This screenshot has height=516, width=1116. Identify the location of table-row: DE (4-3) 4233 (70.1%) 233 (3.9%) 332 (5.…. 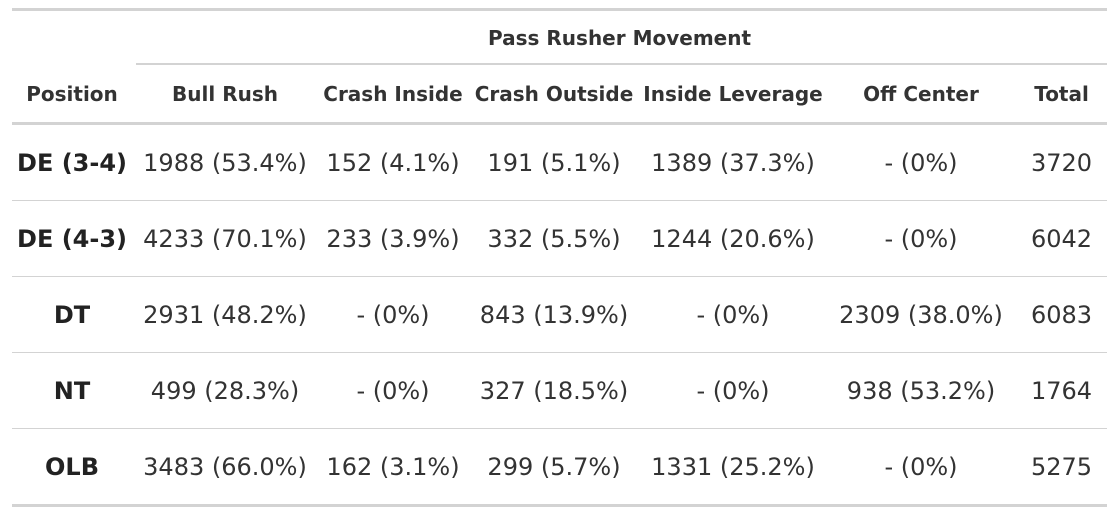
(560, 238).